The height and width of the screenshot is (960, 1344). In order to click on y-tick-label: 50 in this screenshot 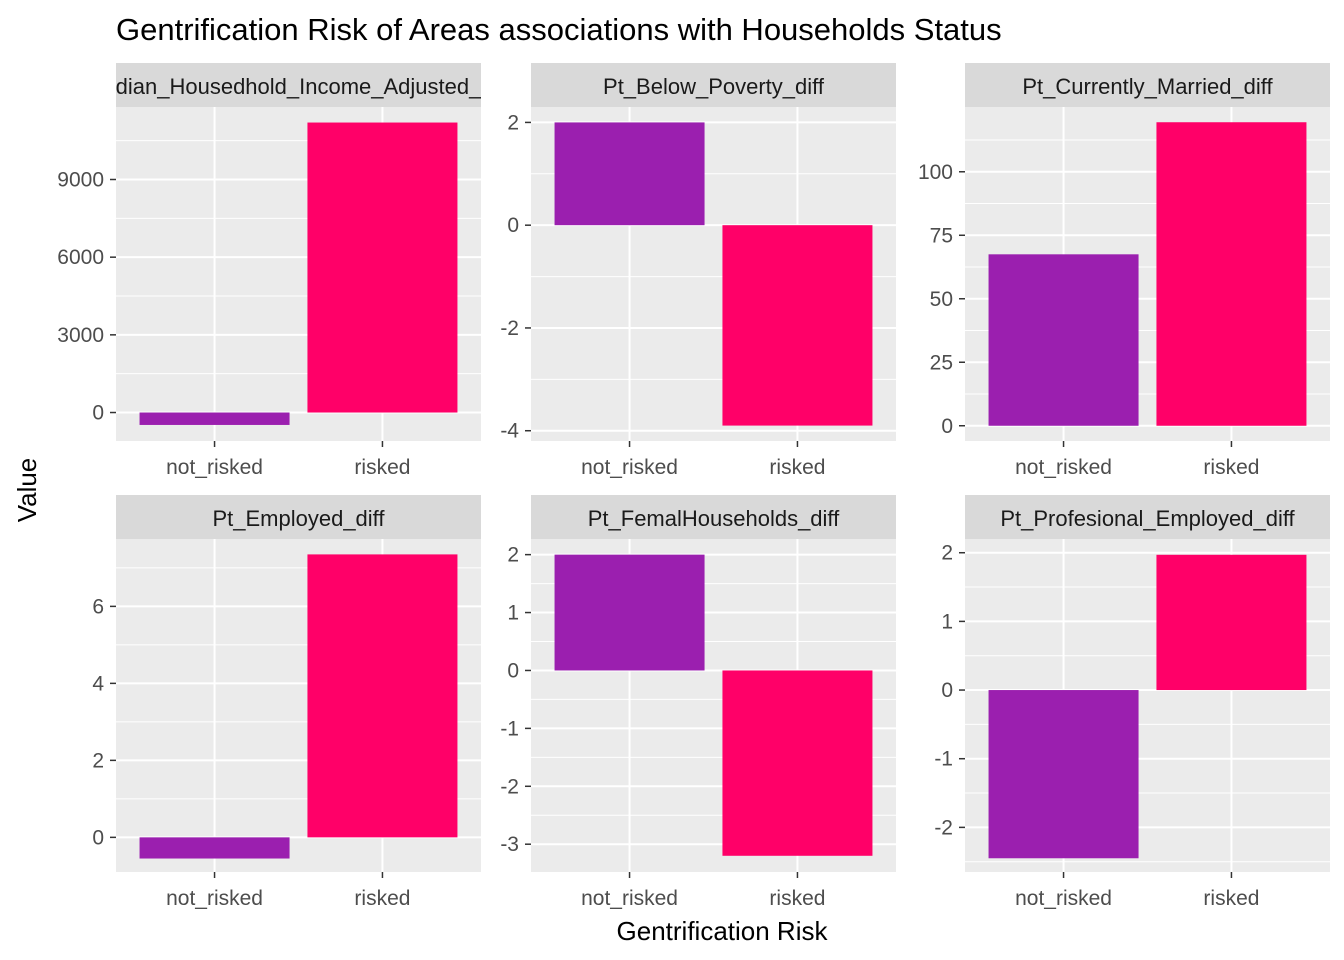, I will do `click(941, 299)`.